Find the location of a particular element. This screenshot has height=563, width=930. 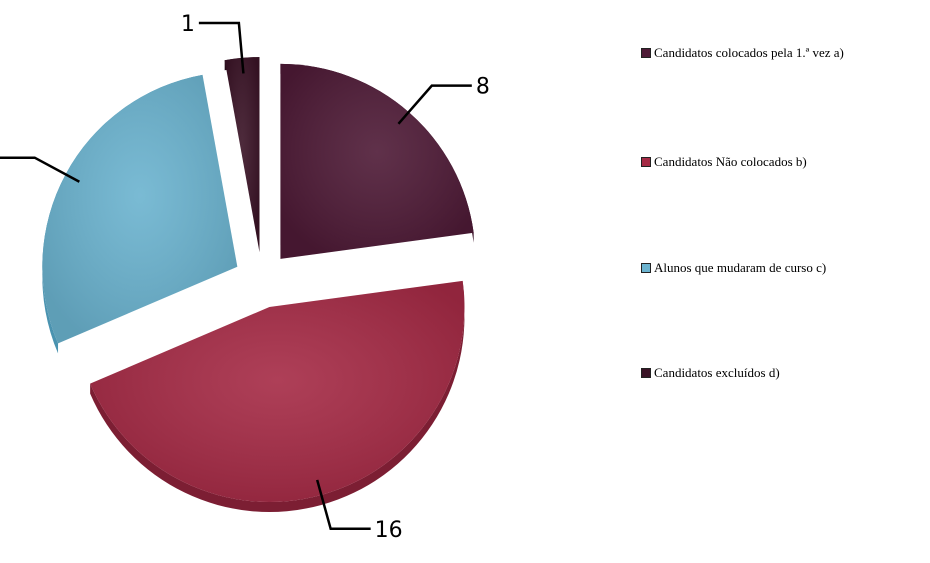

legend-label: Candidatos Não colocados b) is located at coordinates (730, 161).